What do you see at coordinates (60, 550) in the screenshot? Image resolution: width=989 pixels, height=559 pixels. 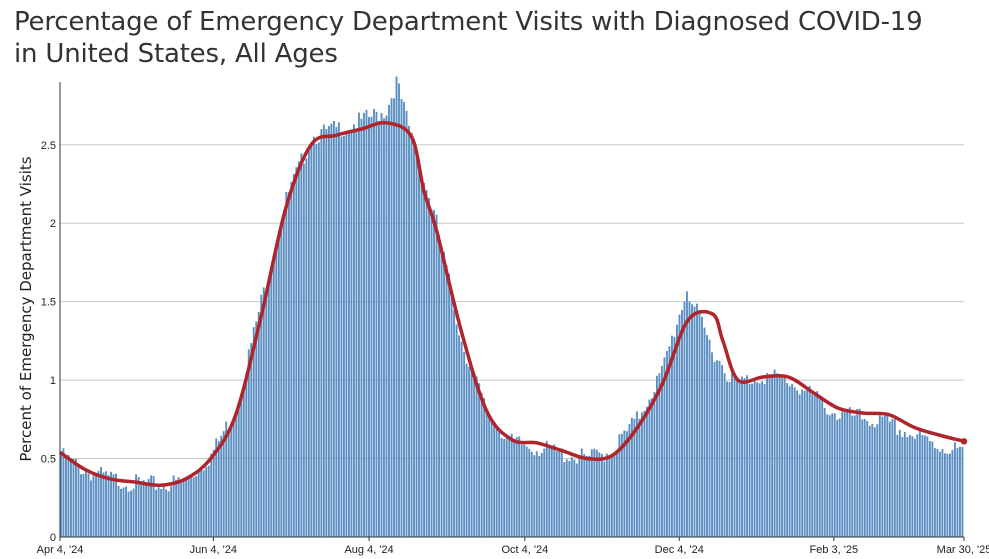 I see `x-tick-label: Apr 4, '24` at bounding box center [60, 550].